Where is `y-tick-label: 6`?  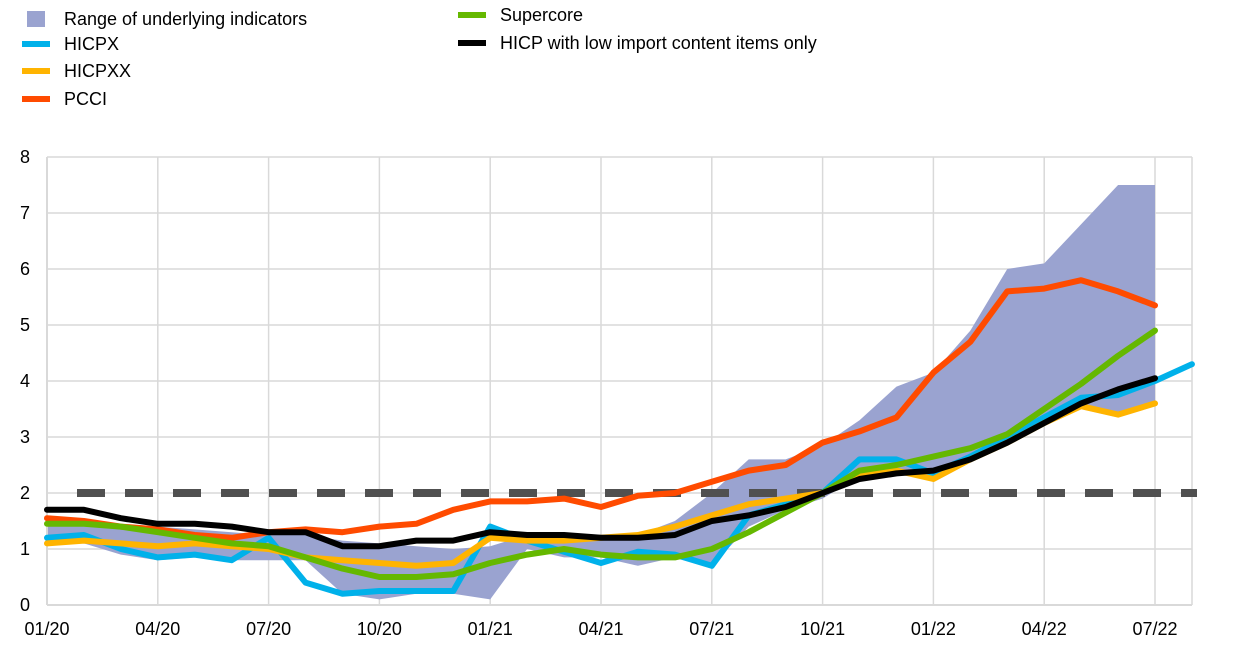
y-tick-label: 6 is located at coordinates (25, 269).